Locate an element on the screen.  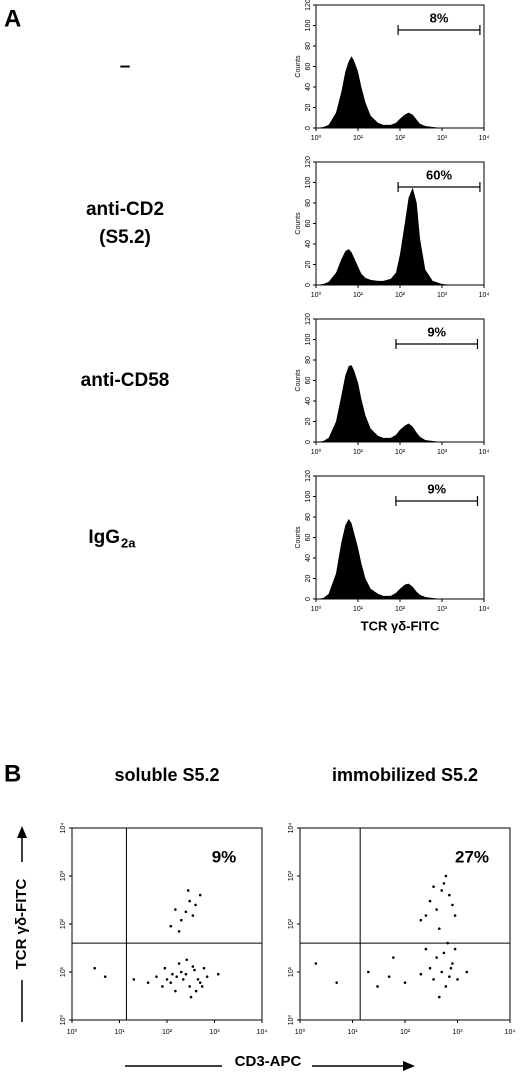
x-tick-label: 10² is located at coordinates (405, 1032).